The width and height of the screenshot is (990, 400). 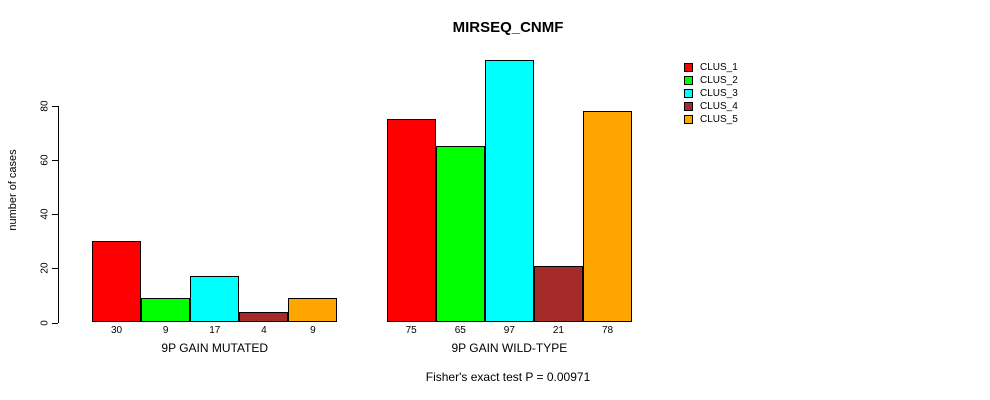 I want to click on legend-label: CLUS_1, so click(x=719, y=67).